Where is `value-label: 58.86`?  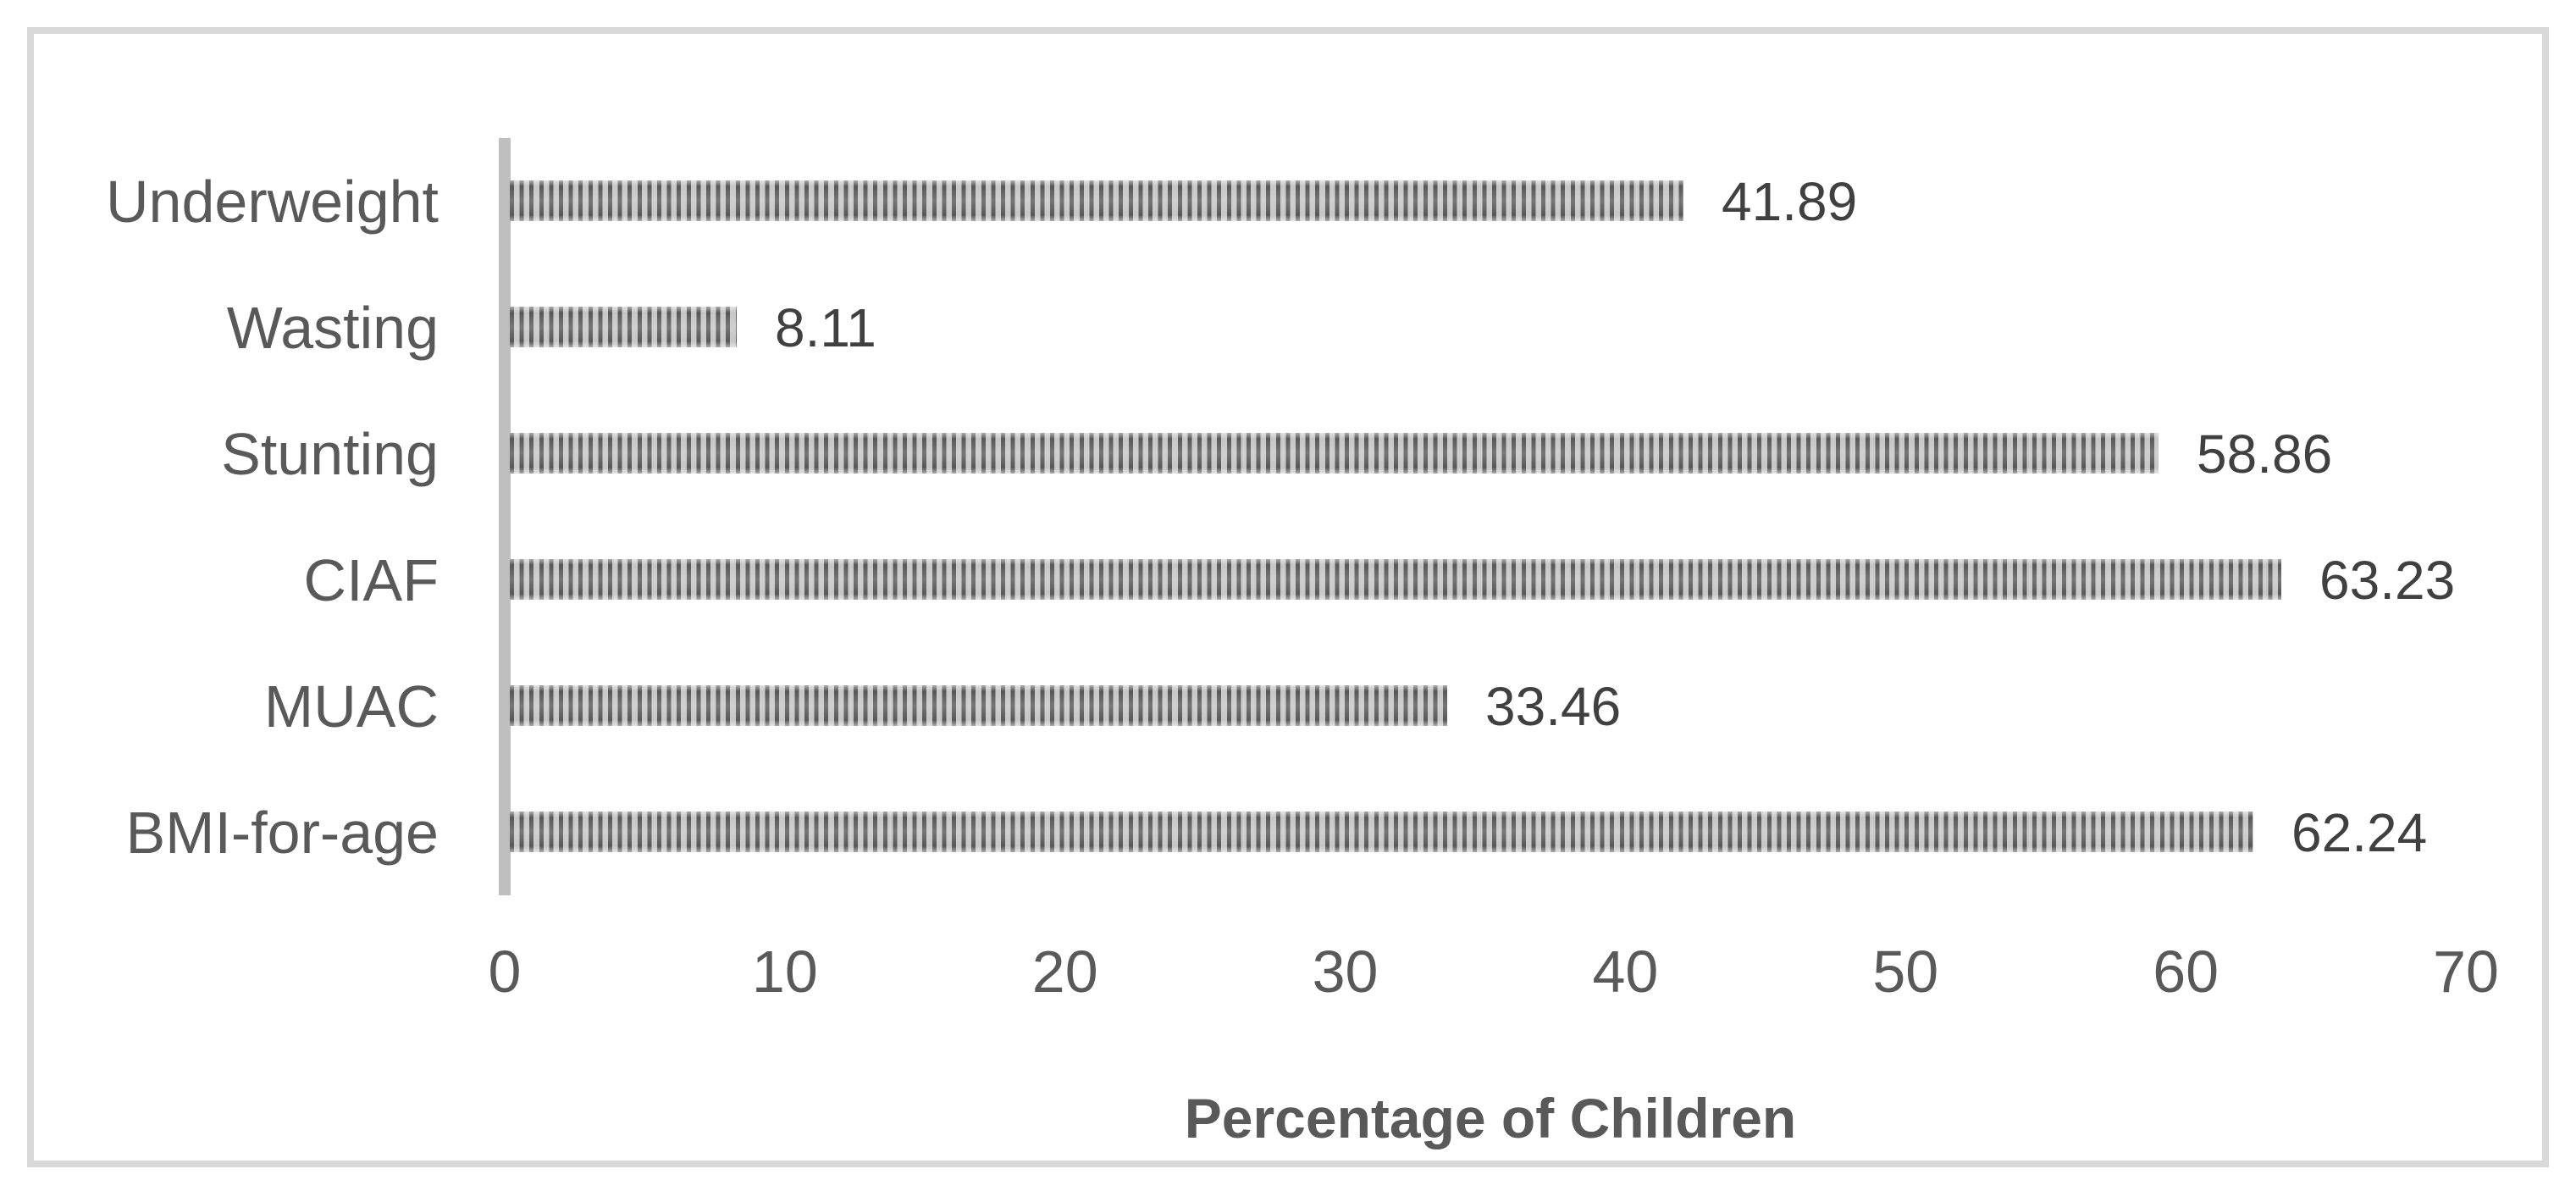
value-label: 58.86 is located at coordinates (2265, 454).